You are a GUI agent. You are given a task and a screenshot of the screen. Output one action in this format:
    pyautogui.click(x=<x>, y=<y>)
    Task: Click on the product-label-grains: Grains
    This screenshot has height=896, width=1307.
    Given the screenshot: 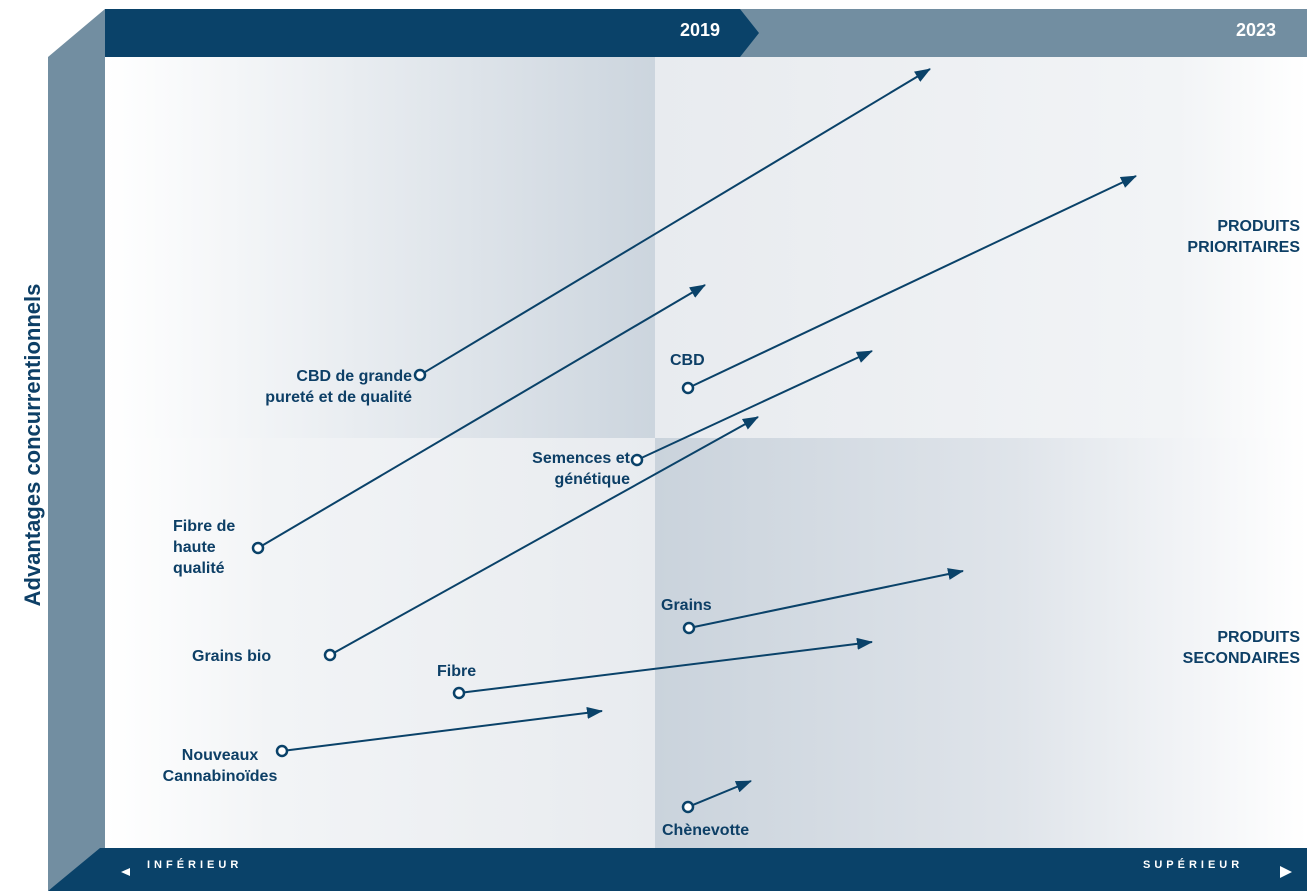 What is the action you would take?
    pyautogui.click(x=686, y=605)
    